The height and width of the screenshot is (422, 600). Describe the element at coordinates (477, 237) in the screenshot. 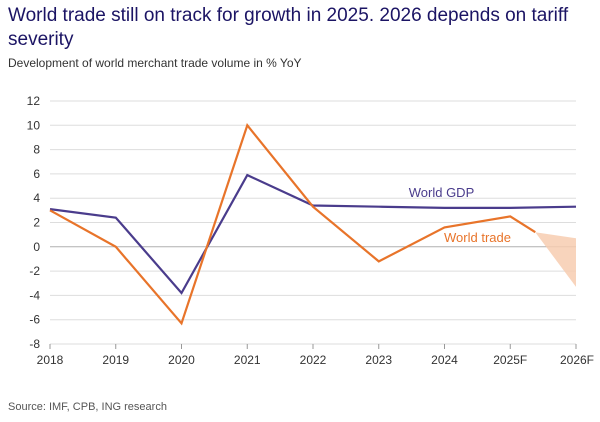

I see `series-label-world-trade: World trade` at that location.